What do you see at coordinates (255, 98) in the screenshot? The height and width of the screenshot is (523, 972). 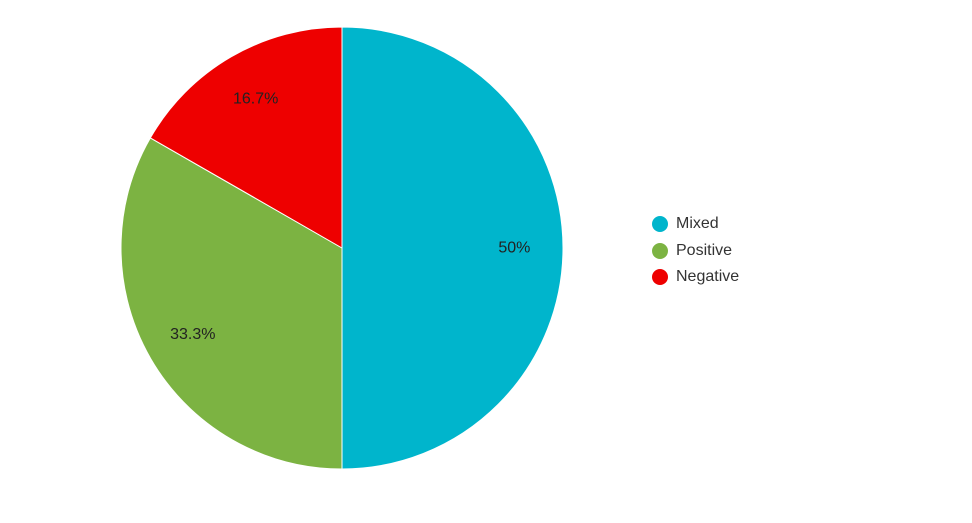 I see `slice-label-negative: 16.7%` at bounding box center [255, 98].